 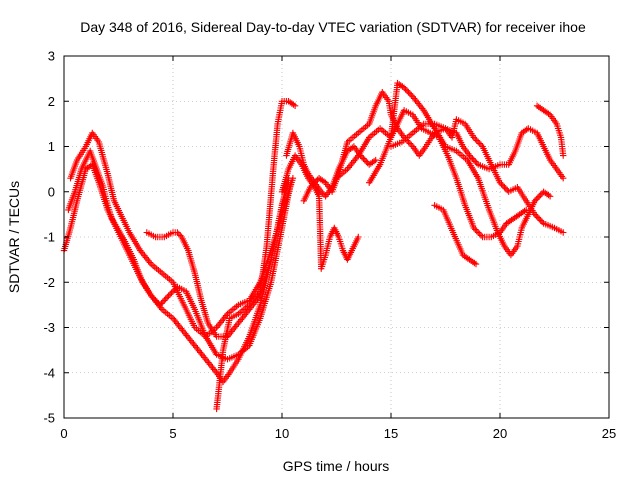 I want to click on y-tick-label: 2, so click(x=51, y=101).